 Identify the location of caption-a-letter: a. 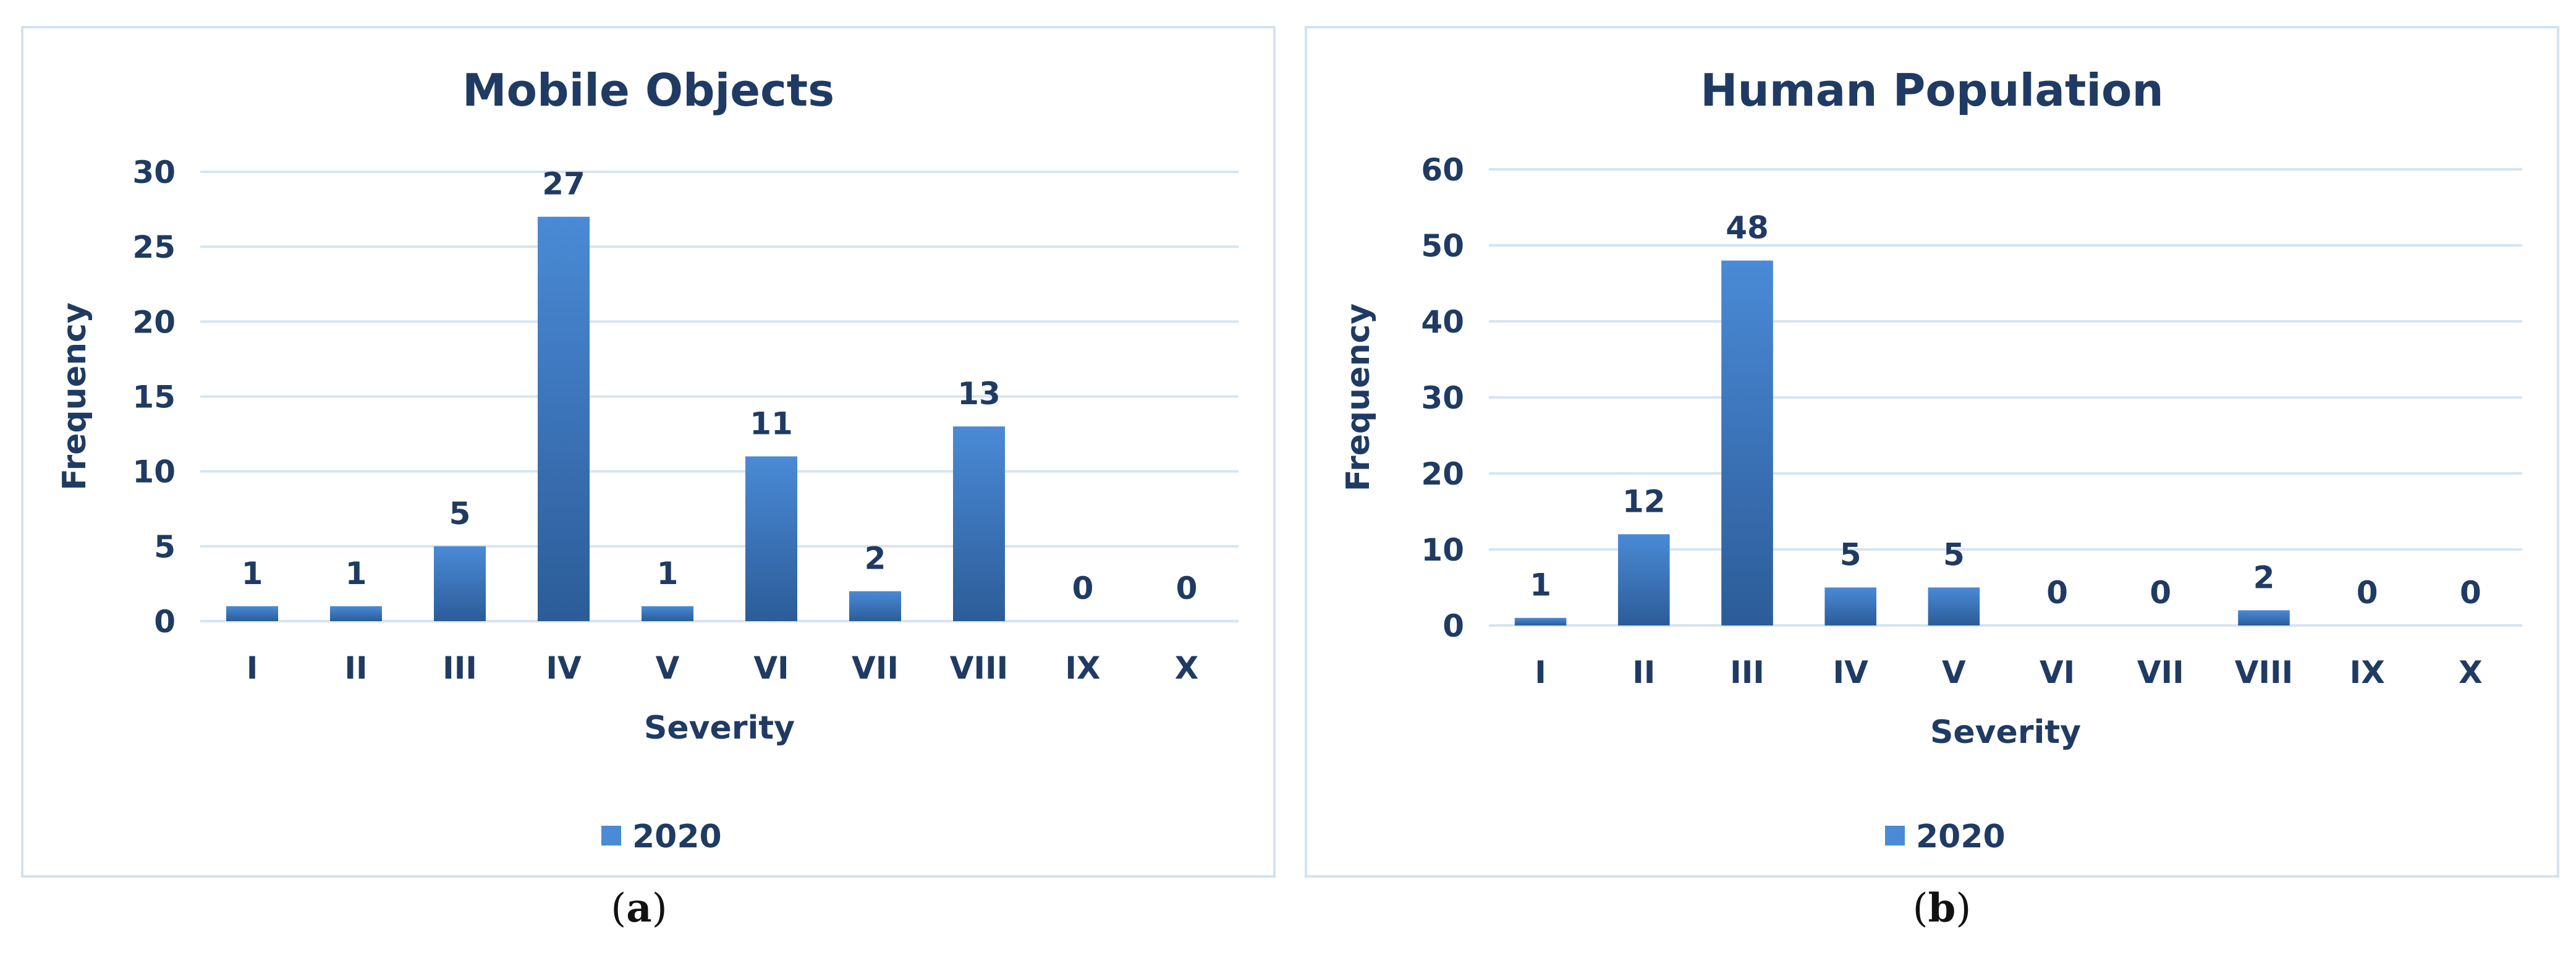
(639, 908).